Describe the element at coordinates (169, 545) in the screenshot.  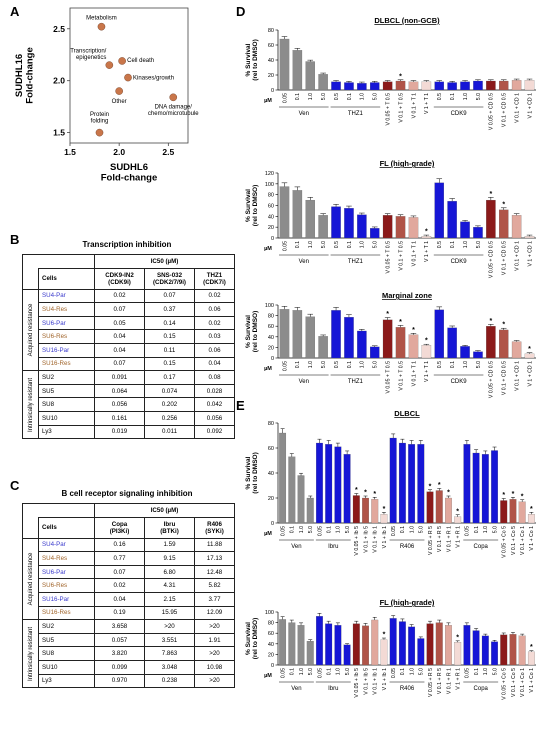
I see `ic50-value: 1.59` at that location.